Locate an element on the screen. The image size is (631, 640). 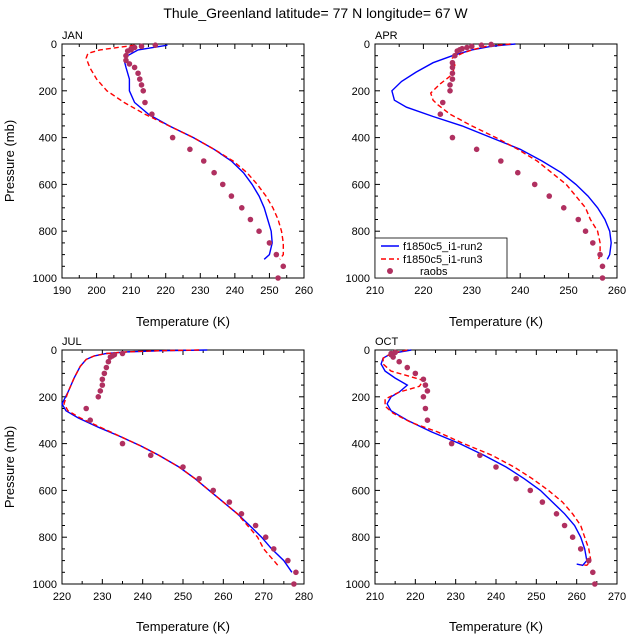
legend-label-run3: f1850c5_i1-run3 is located at coordinates (443, 260).